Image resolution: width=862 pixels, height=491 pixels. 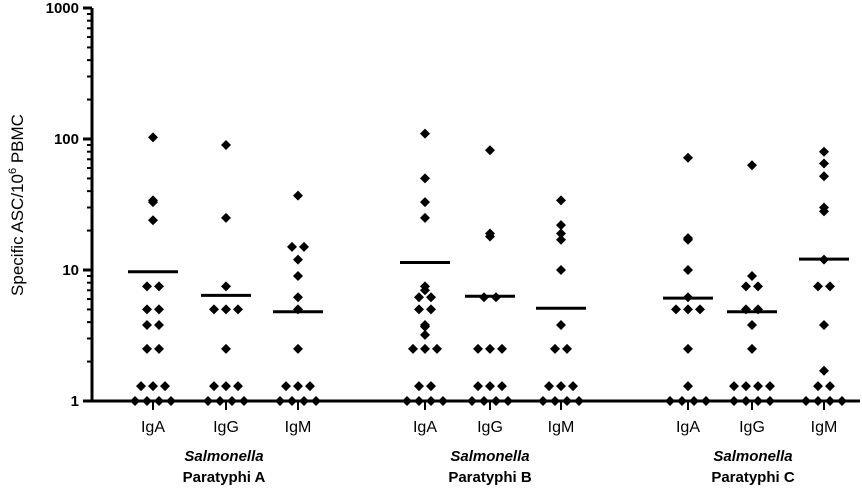 What do you see at coordinates (66, 139) in the screenshot?
I see `y-tick-label: 100` at bounding box center [66, 139].